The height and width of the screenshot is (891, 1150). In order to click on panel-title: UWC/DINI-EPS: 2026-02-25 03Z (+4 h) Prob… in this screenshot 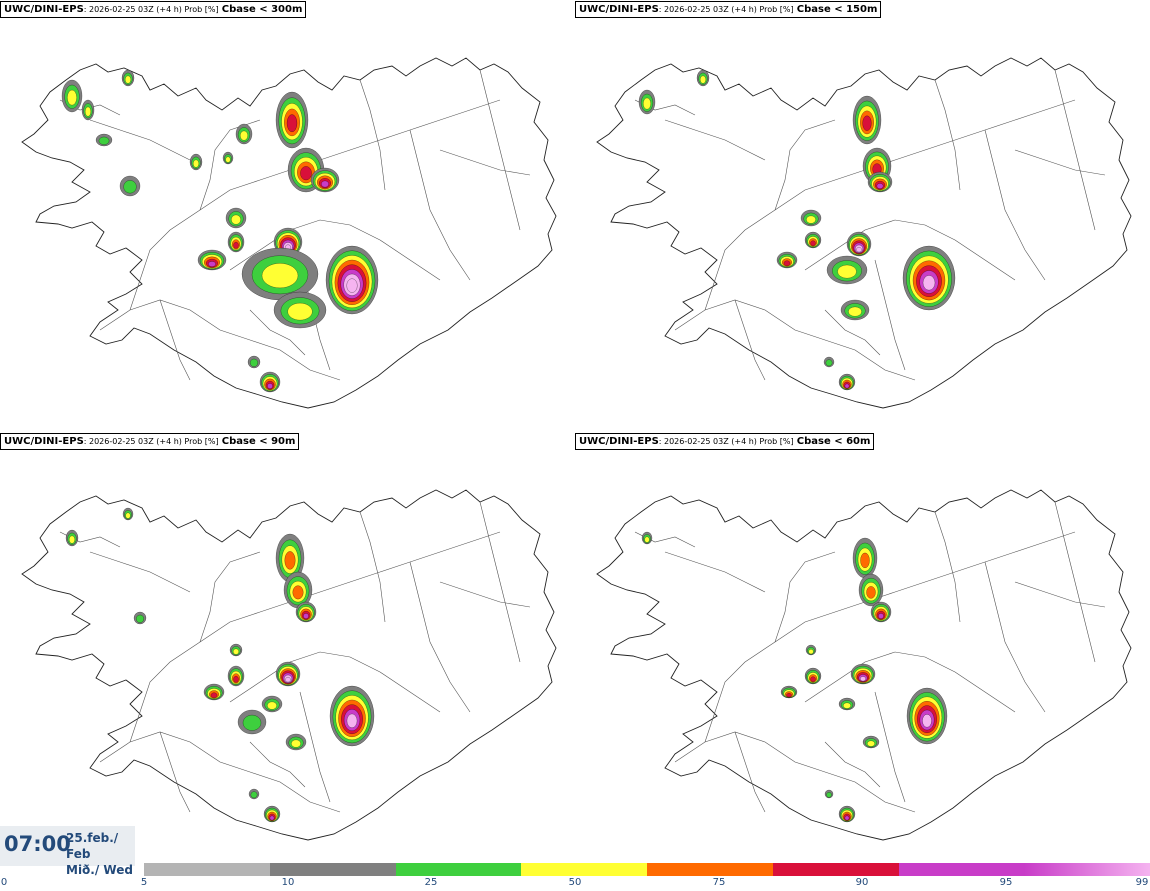, I will do `click(150, 441)`.